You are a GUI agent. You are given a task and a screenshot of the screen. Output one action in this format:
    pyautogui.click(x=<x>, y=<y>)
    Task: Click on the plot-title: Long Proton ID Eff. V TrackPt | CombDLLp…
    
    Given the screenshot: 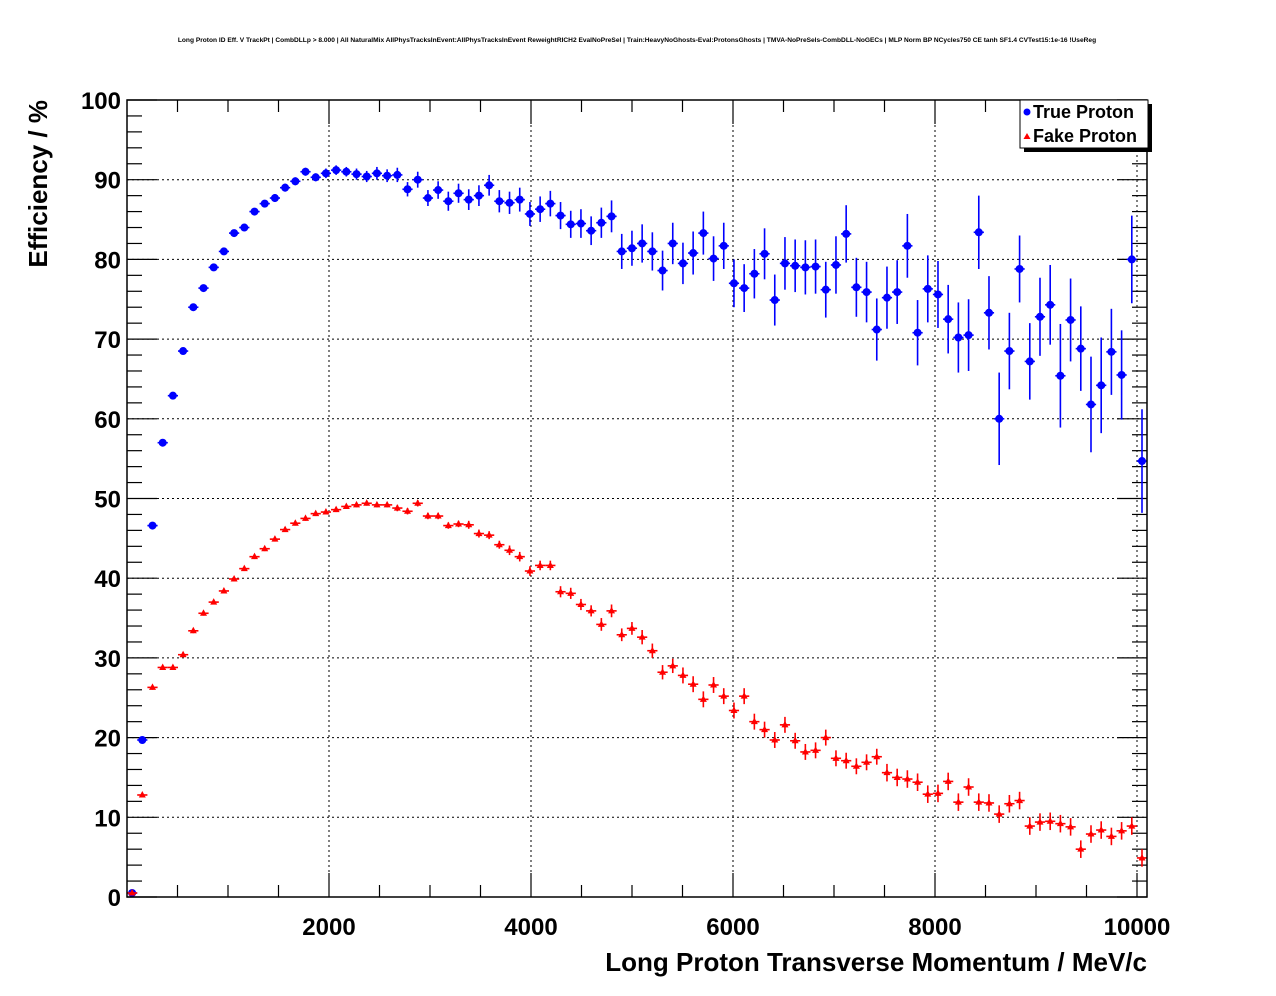 What is the action you would take?
    pyautogui.click(x=637, y=40)
    